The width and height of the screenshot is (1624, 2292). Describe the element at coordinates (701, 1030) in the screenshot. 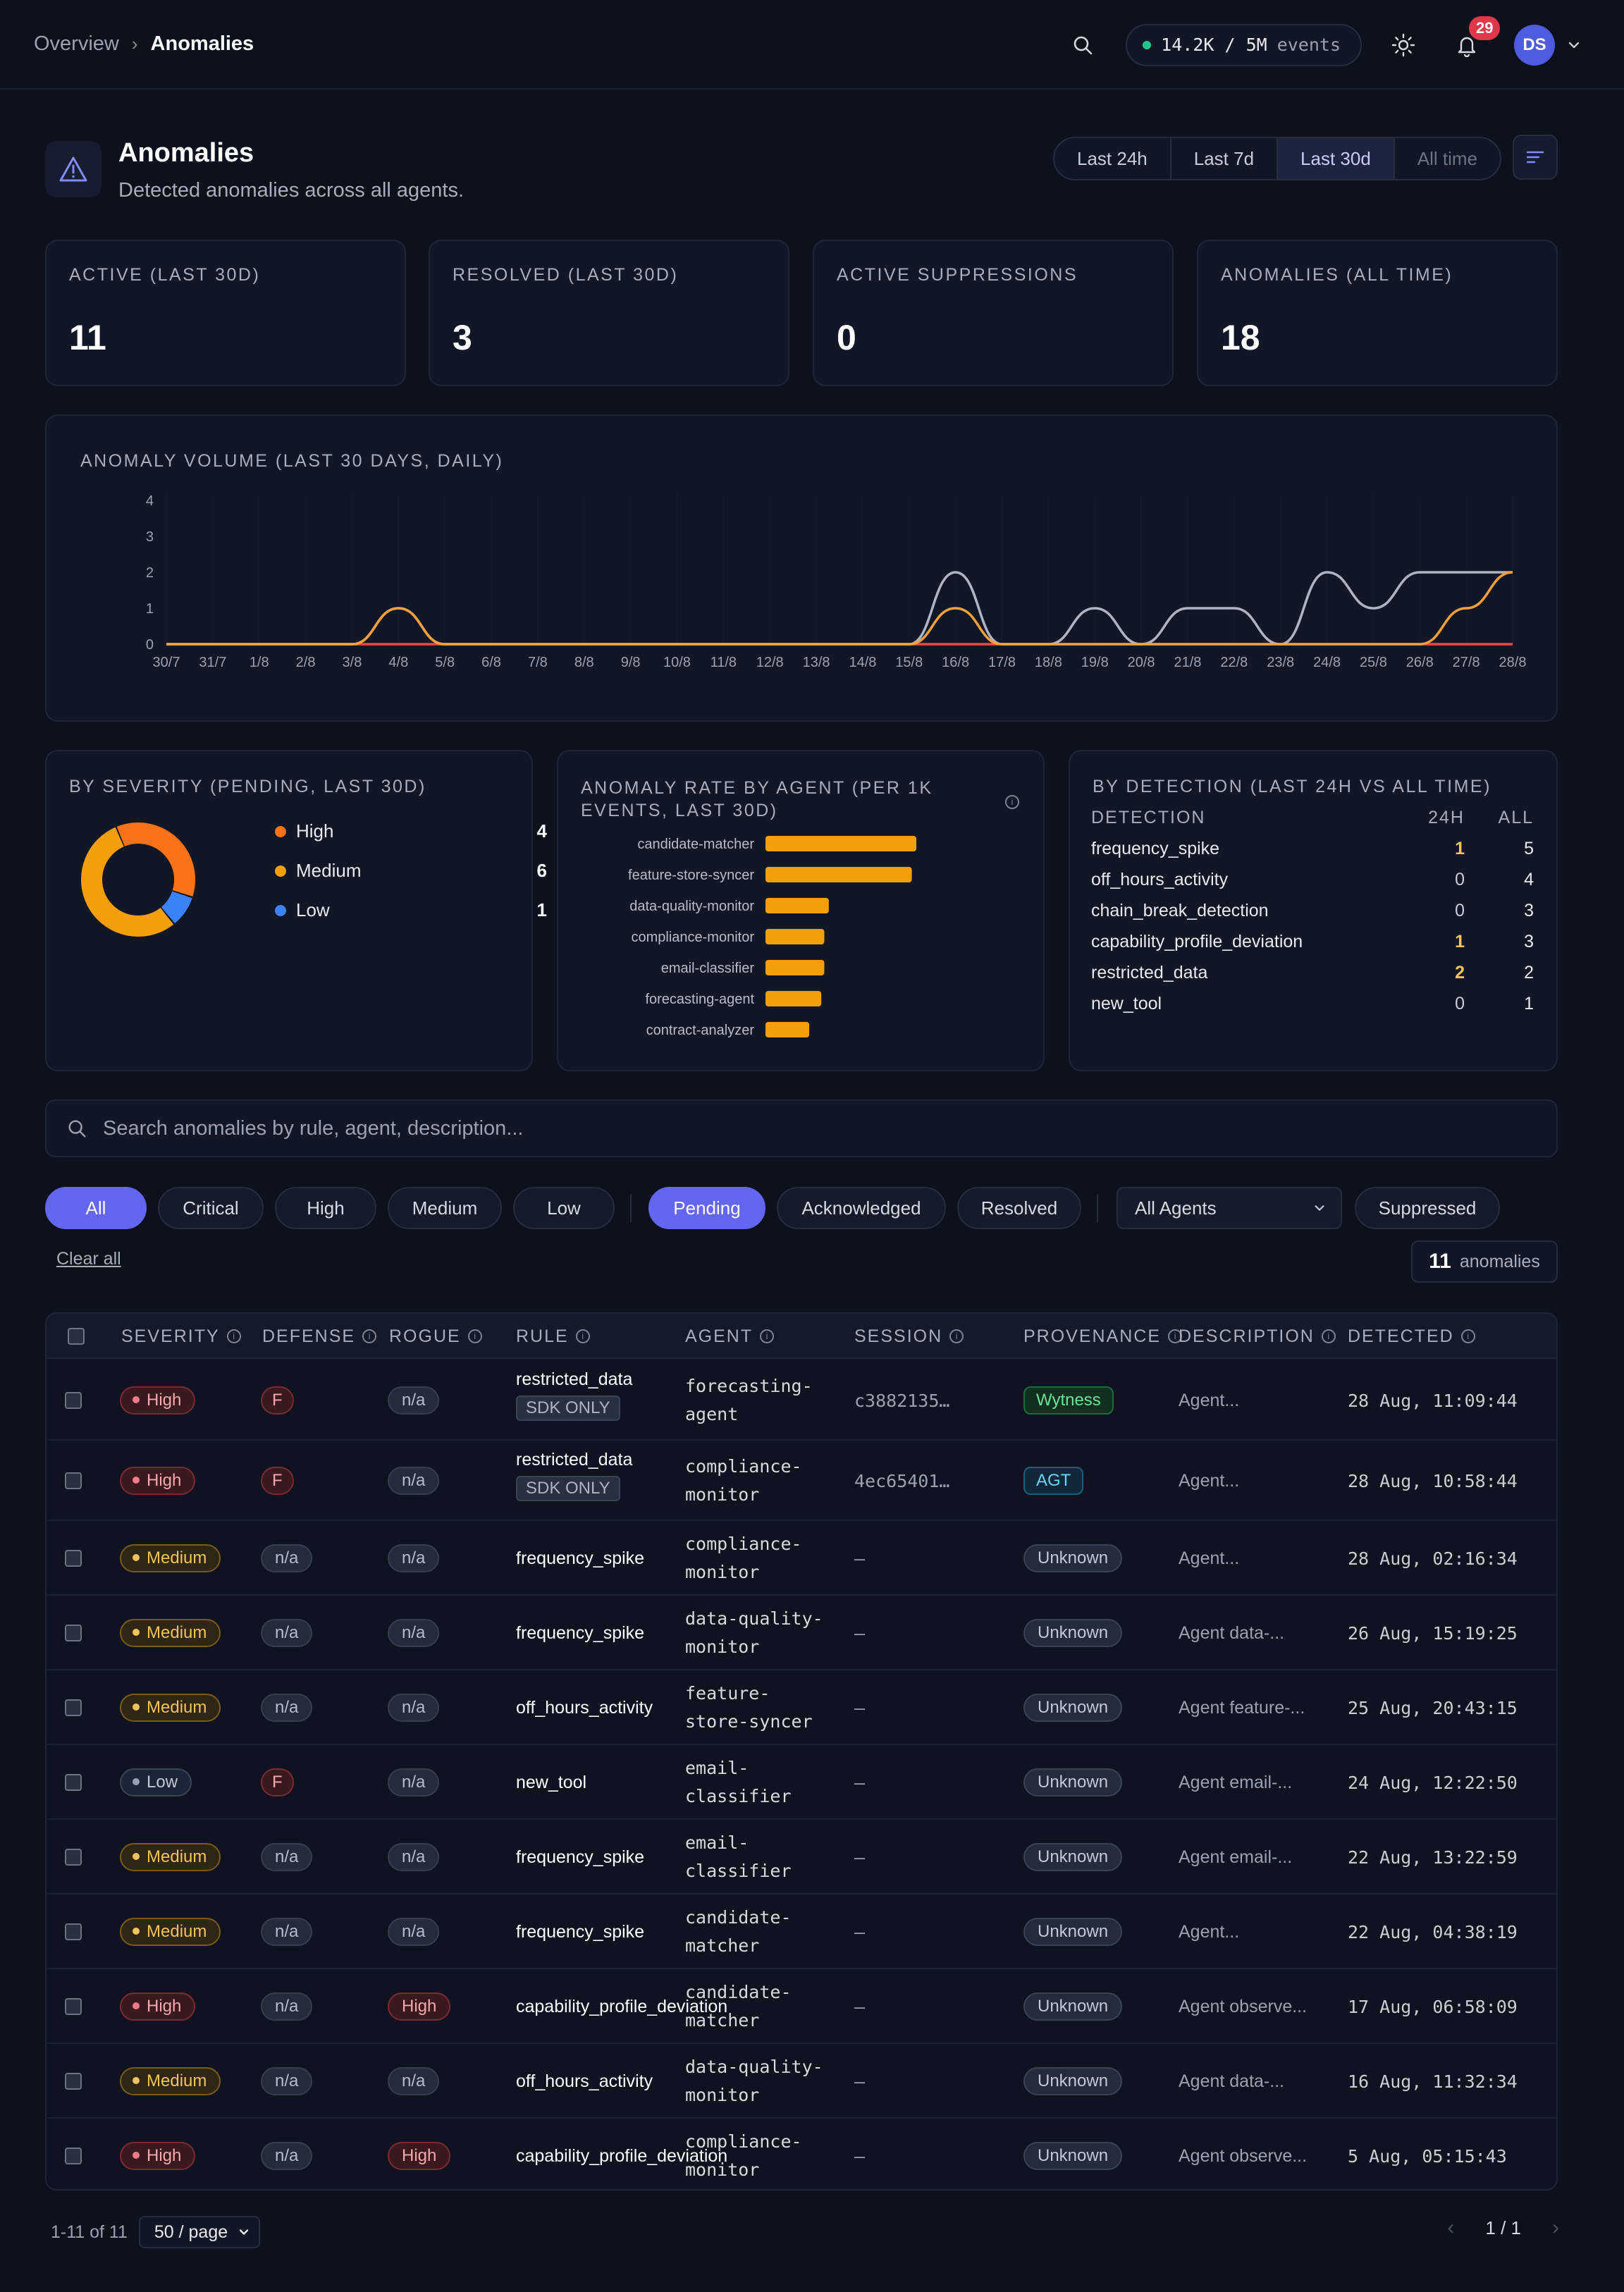

I see `bar-label: contract-analyzer` at that location.